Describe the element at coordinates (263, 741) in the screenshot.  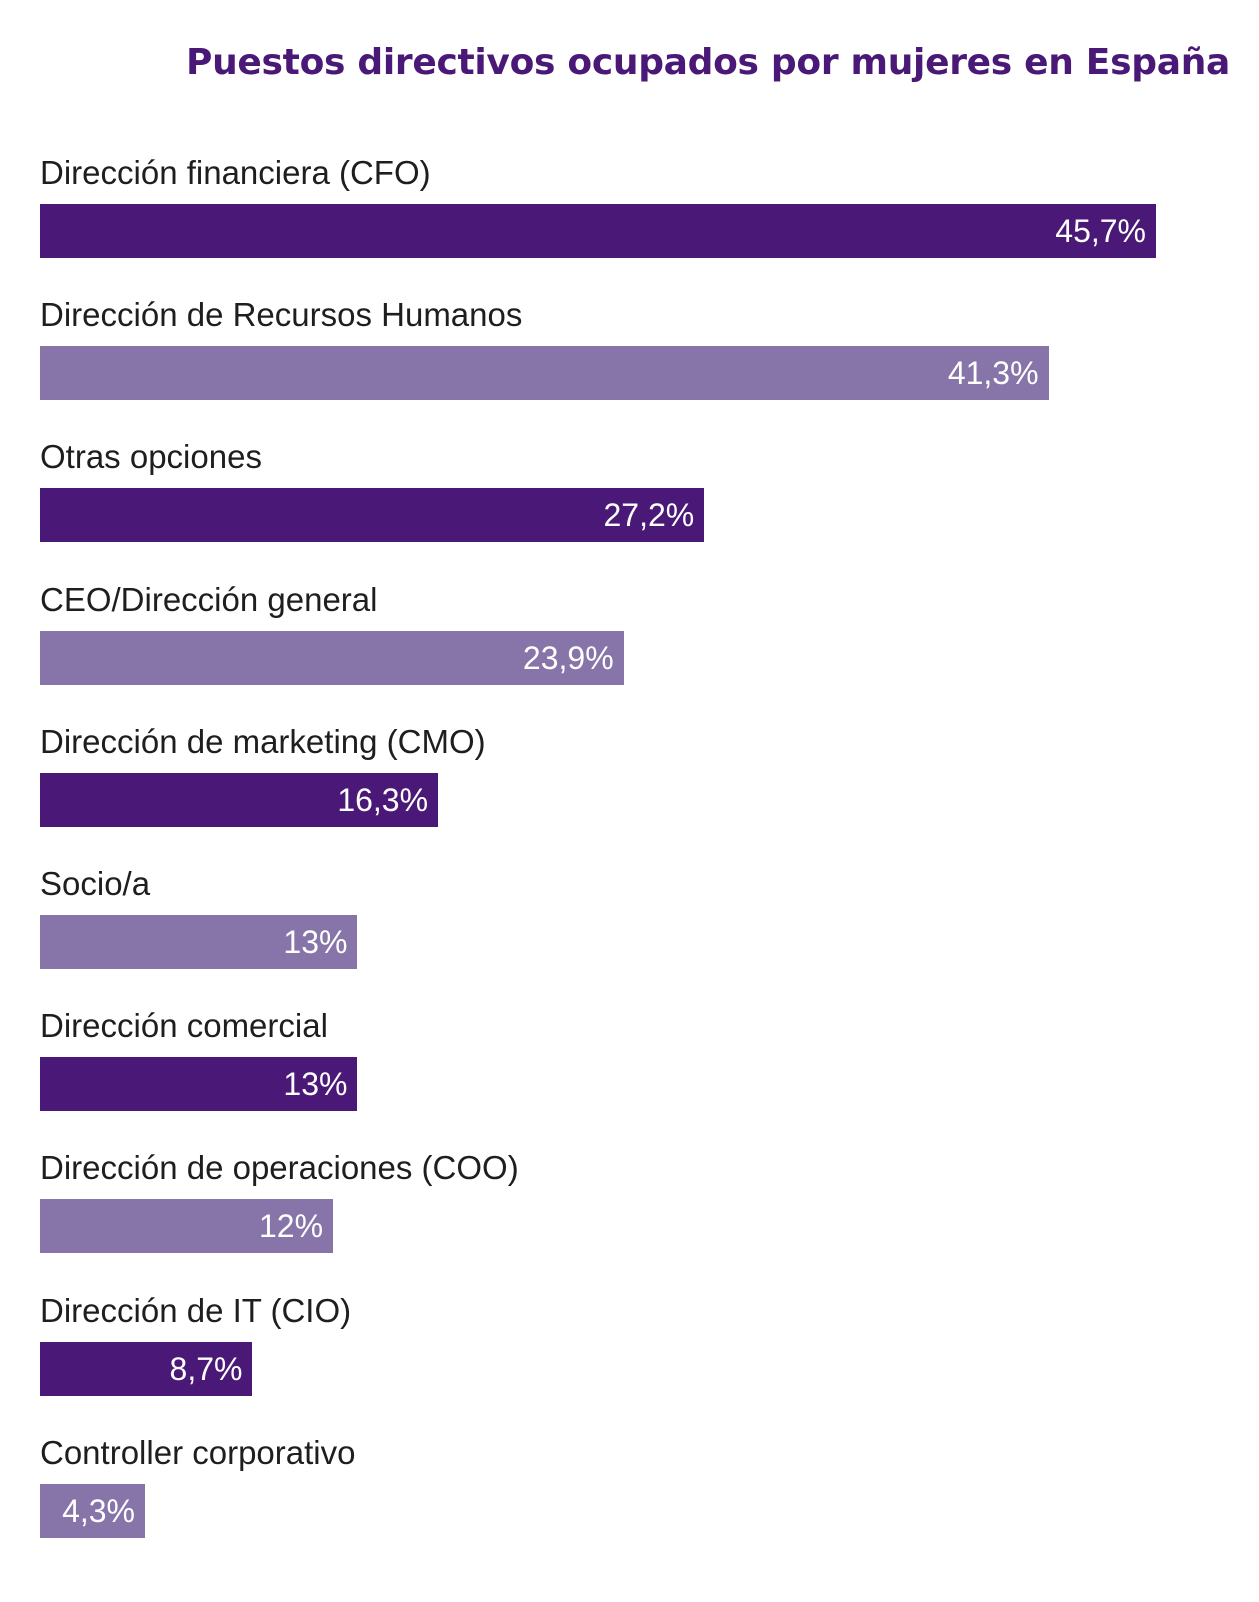
I see `category-label: Dirección de marketing (CMO)` at that location.